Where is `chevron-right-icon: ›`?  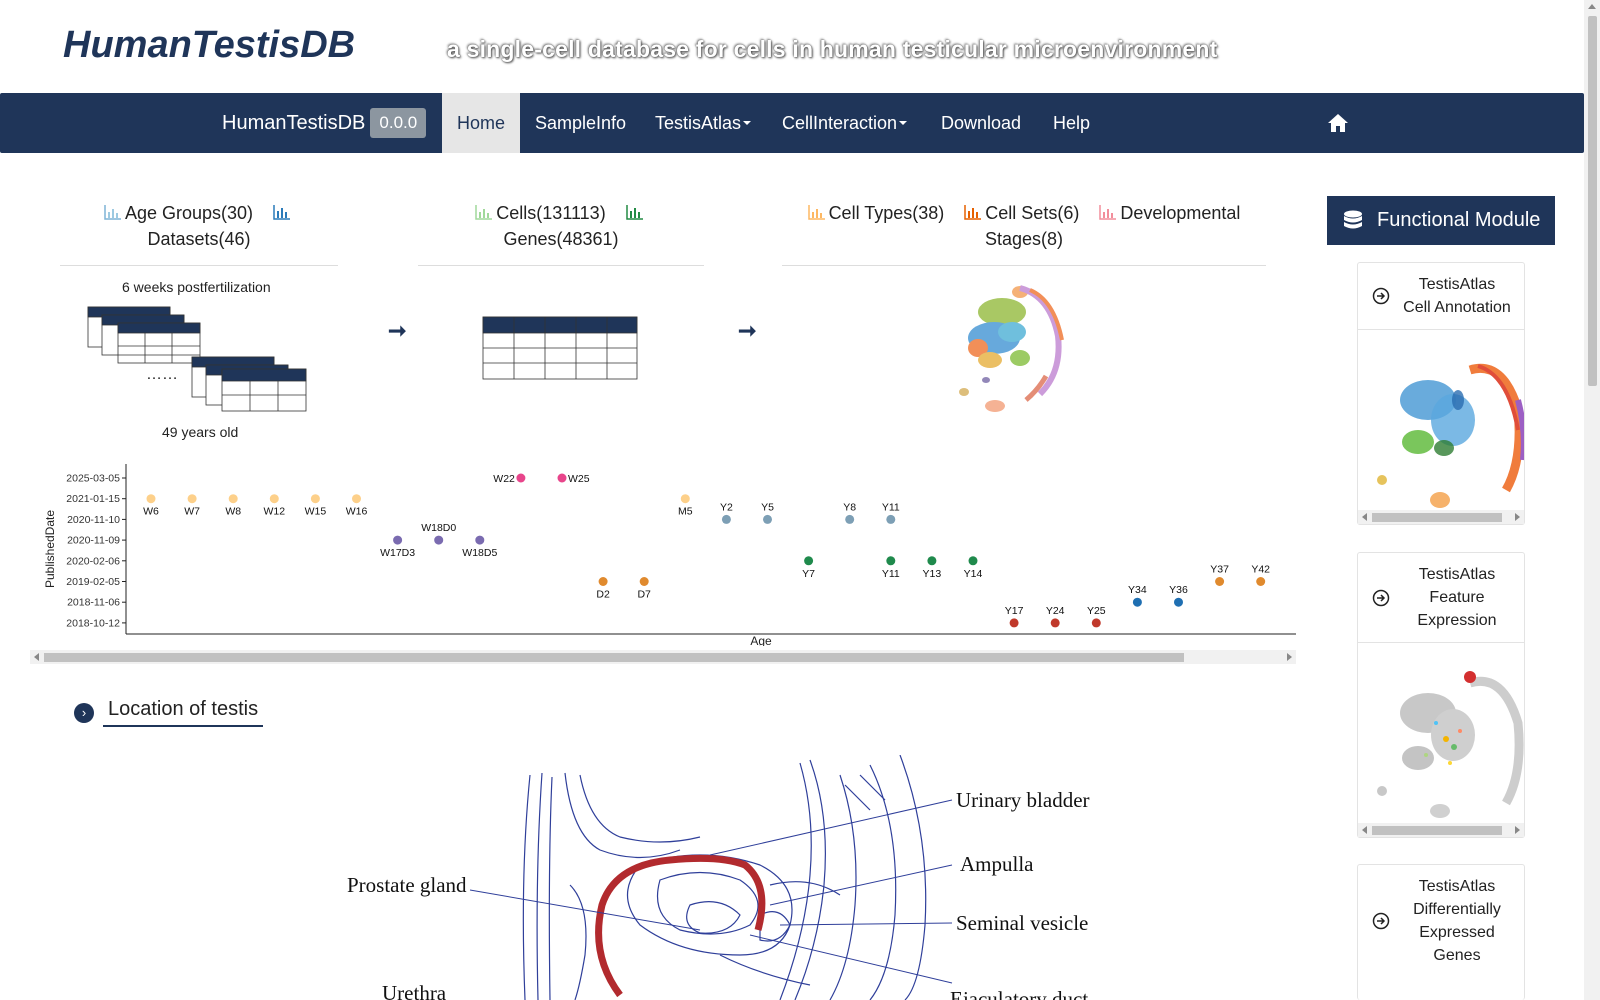 chevron-right-icon: › is located at coordinates (84, 712).